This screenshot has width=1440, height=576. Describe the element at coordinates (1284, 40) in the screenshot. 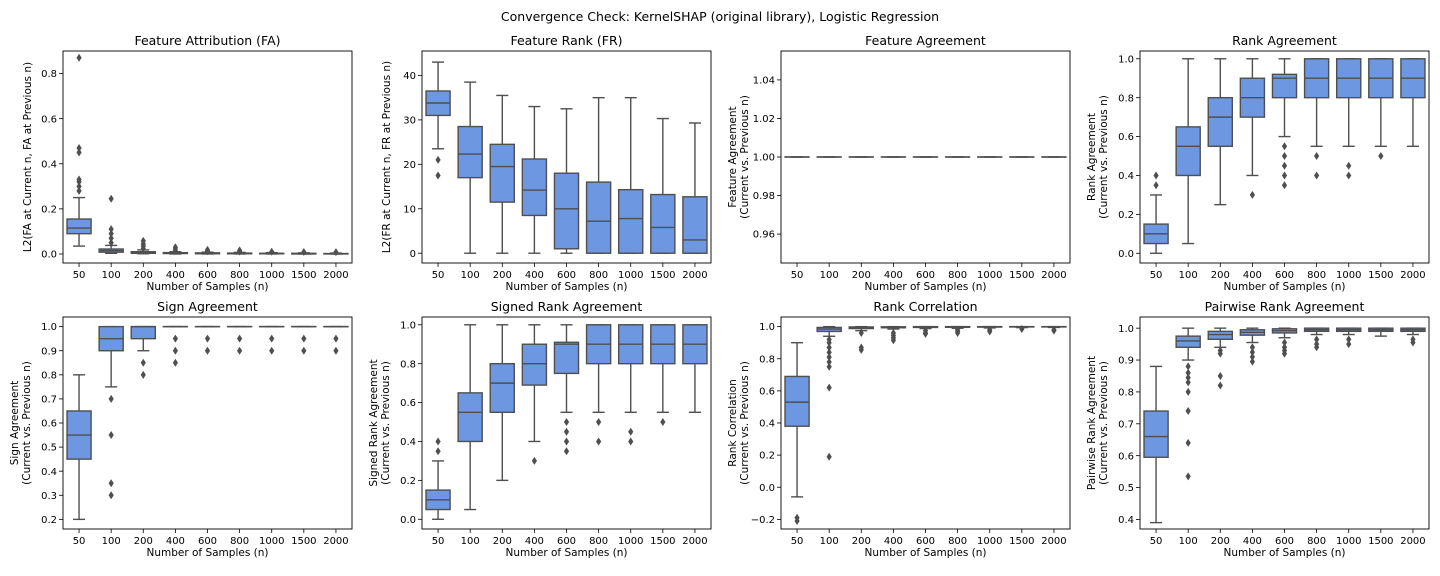

I see `subplot-title: Rank Agreement` at that location.